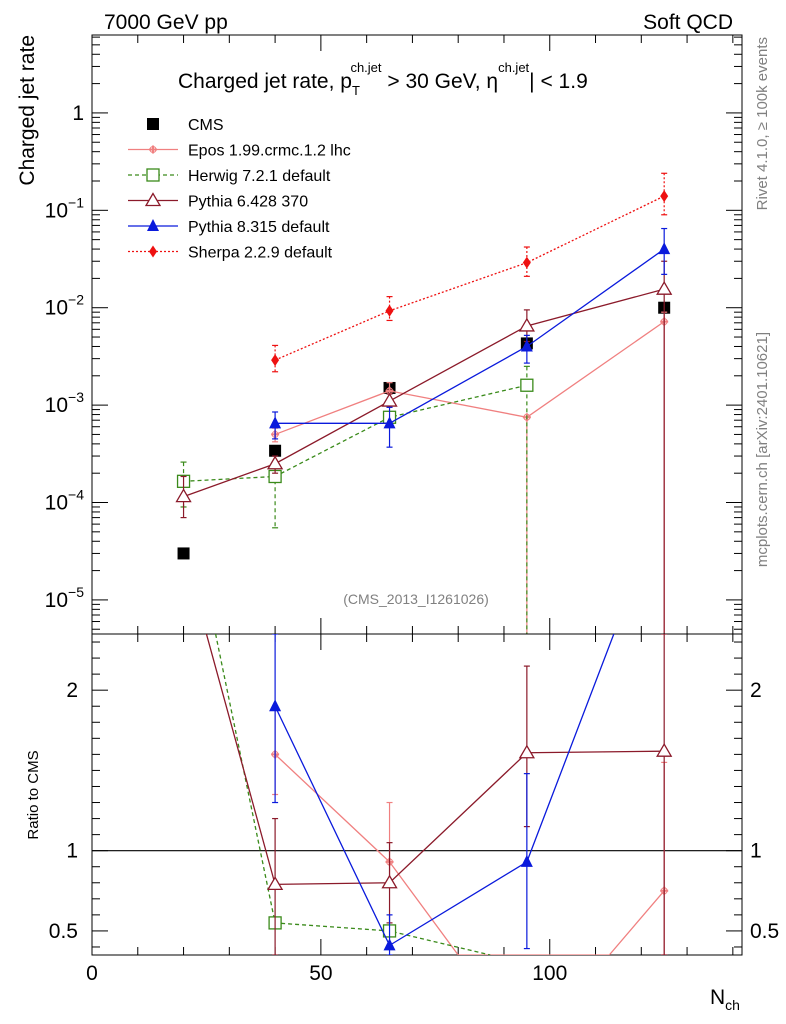 This screenshot has height=1024, width=786. I want to click on series-sherpa-2-2-9-default, so click(470, 272).